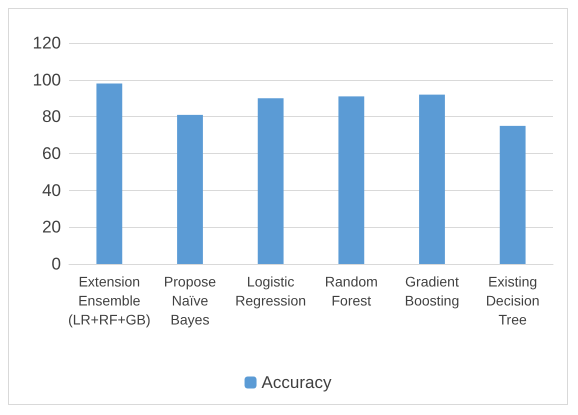 The height and width of the screenshot is (415, 578). I want to click on x-tick-label: Logistic Regression, so click(270, 291).